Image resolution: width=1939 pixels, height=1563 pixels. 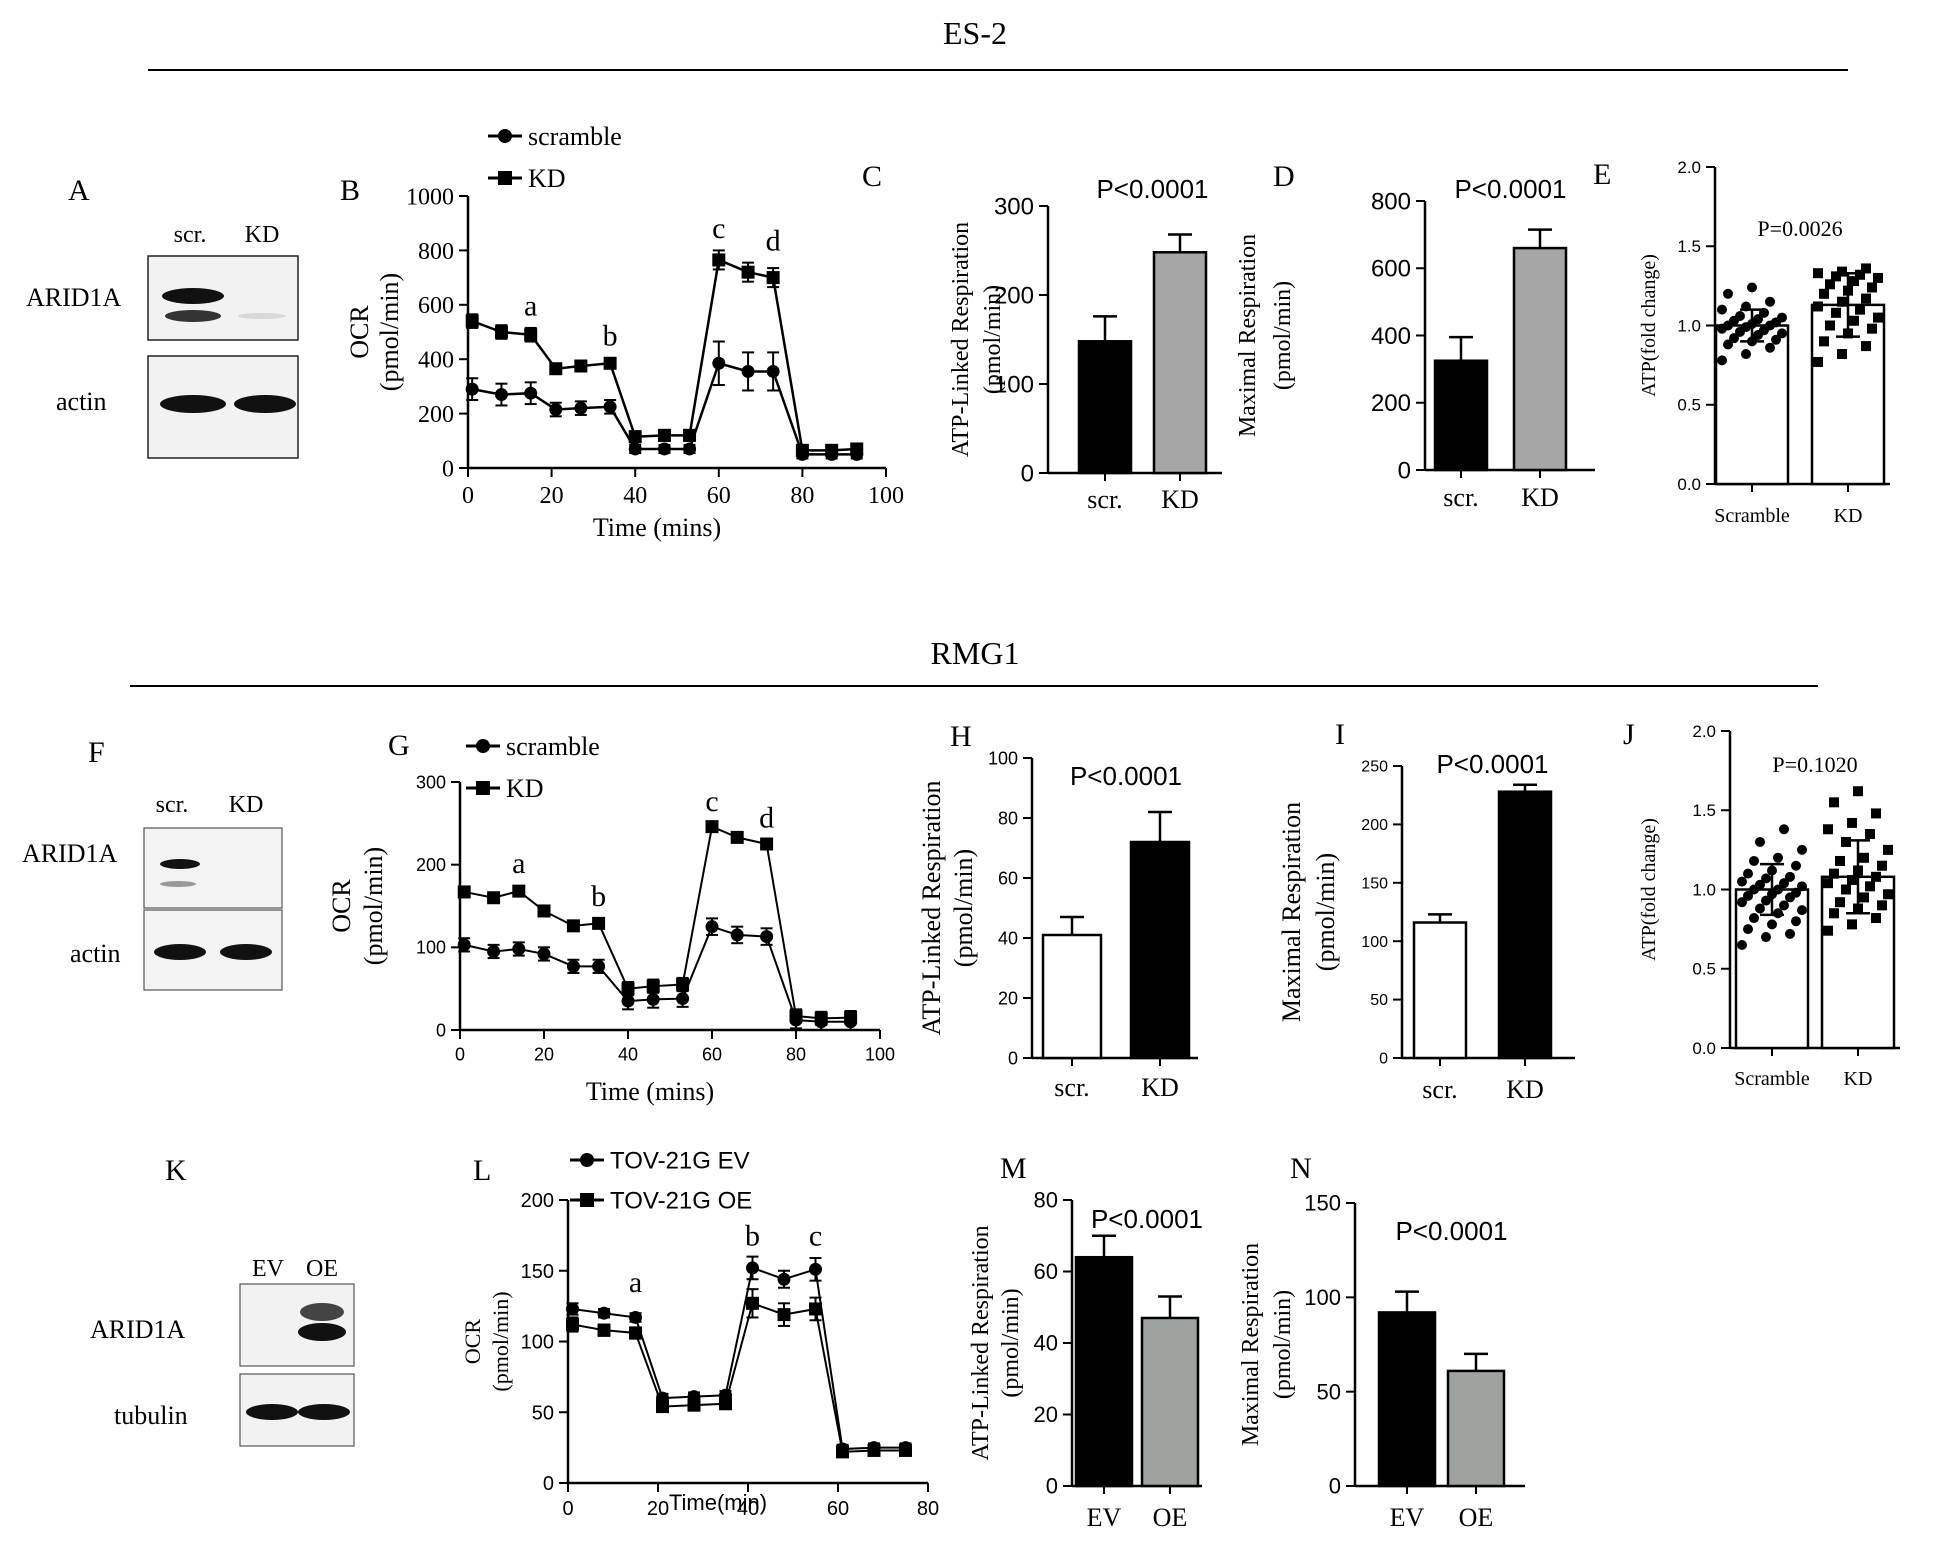 I want to click on legend-marker, so click(x=505, y=136).